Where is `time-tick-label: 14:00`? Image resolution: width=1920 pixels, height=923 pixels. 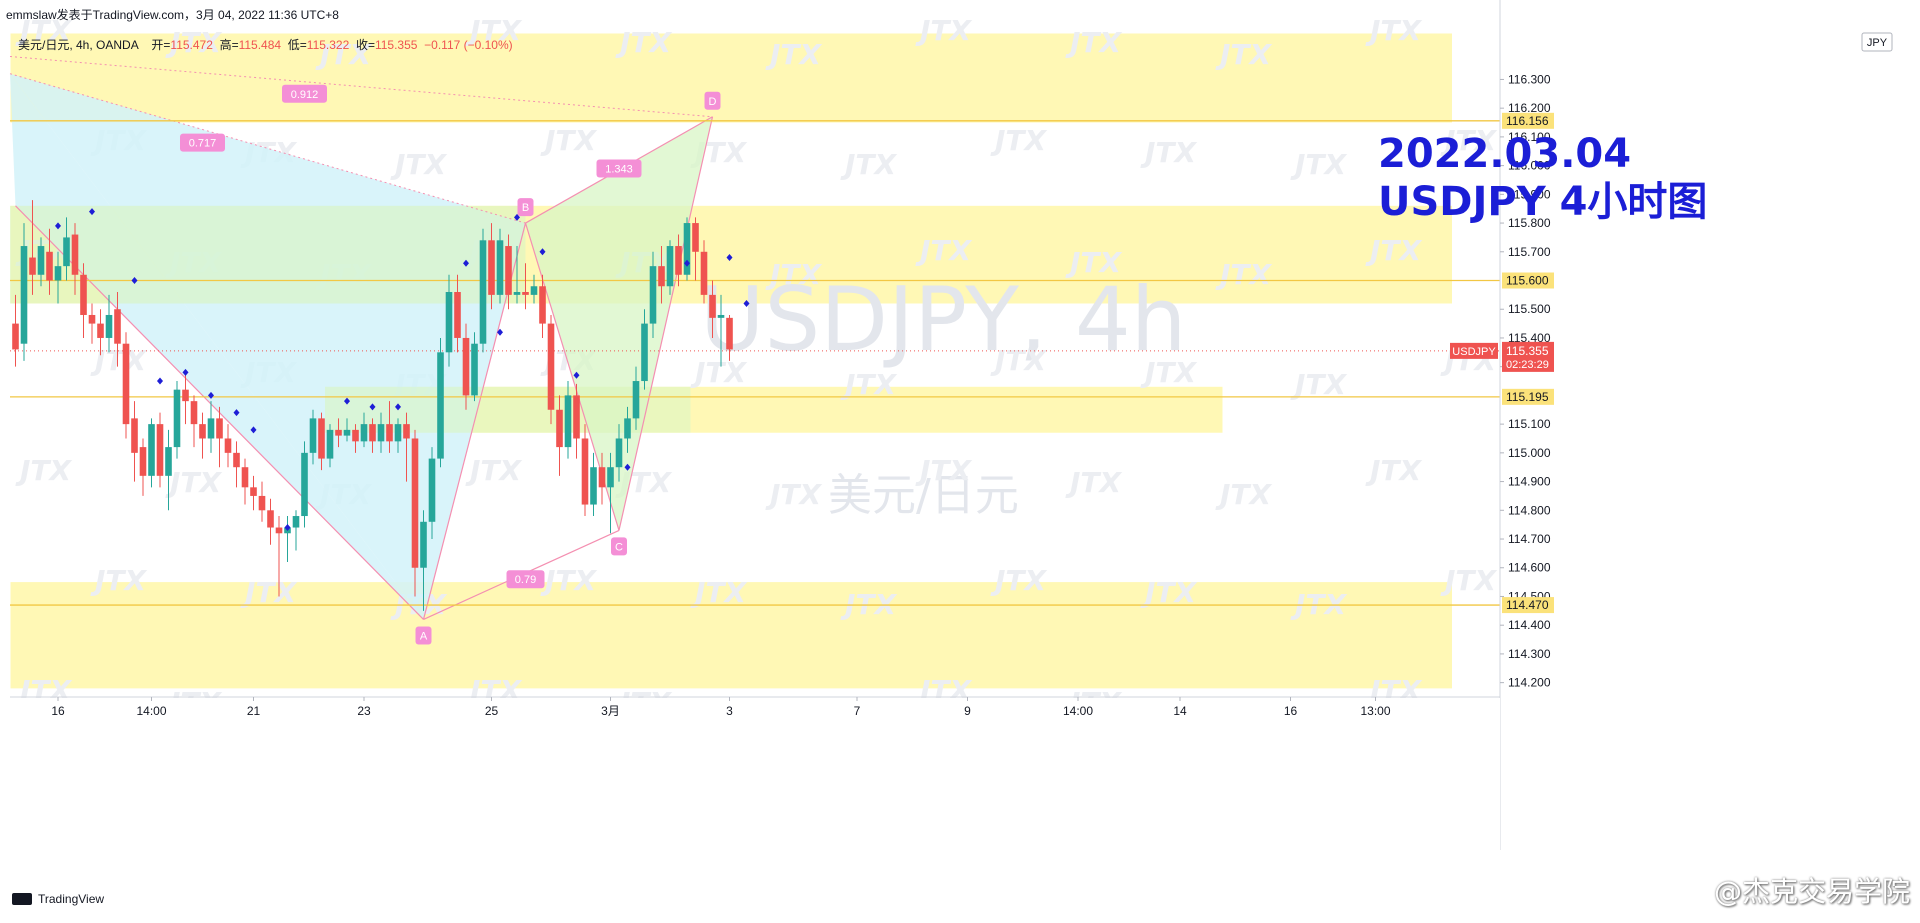
time-tick-label: 14:00 is located at coordinates (1078, 711).